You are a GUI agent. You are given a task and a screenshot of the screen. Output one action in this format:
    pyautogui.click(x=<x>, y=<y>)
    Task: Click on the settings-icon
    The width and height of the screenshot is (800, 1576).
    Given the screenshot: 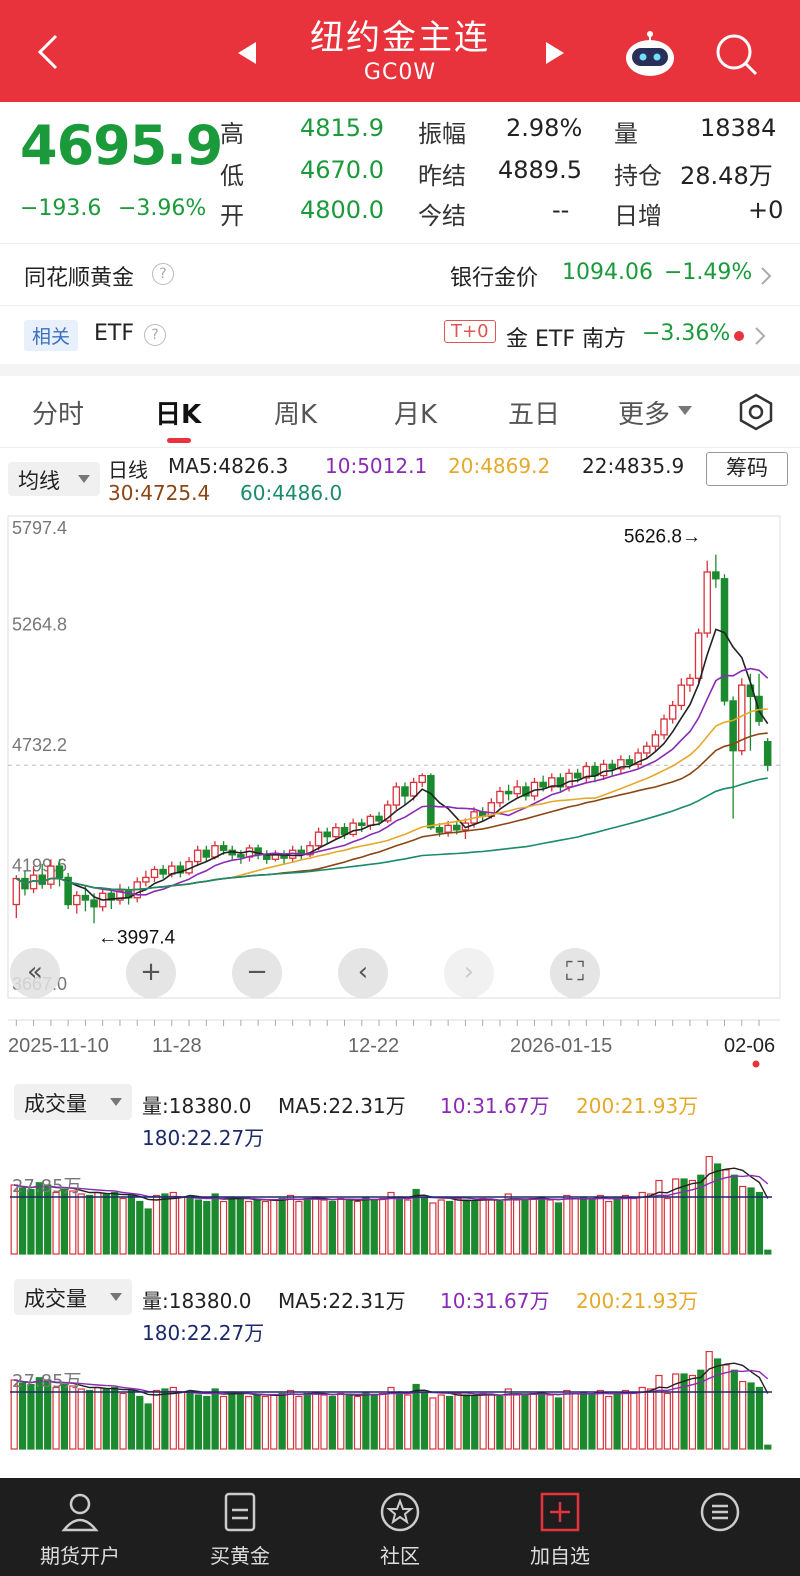 What is the action you would take?
    pyautogui.click(x=756, y=412)
    